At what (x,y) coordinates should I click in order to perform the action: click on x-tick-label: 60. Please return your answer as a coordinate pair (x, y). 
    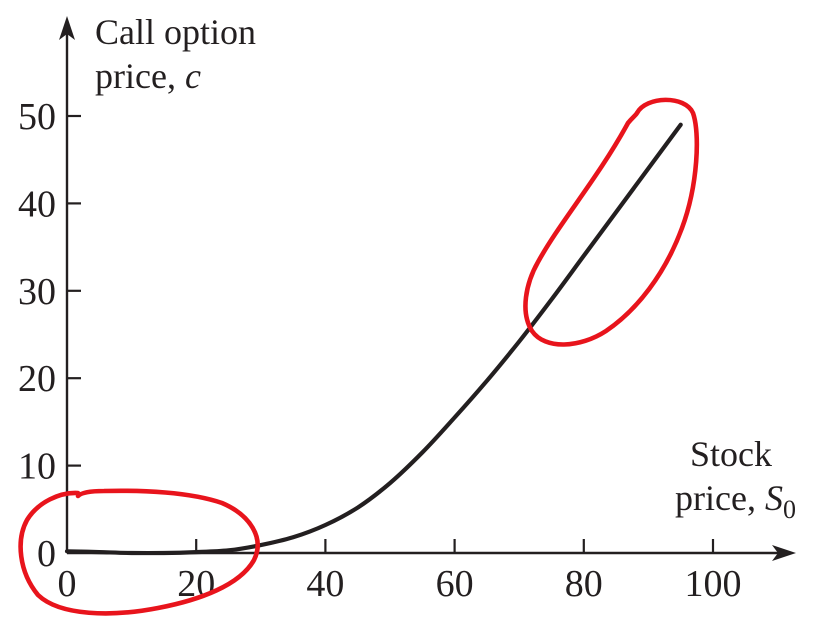
    Looking at the image, I should click on (455, 584).